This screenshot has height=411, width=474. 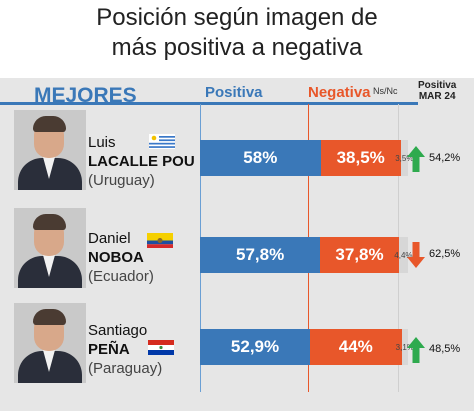 What do you see at coordinates (416, 255) in the screenshot?
I see `arrow-down-icon` at bounding box center [416, 255].